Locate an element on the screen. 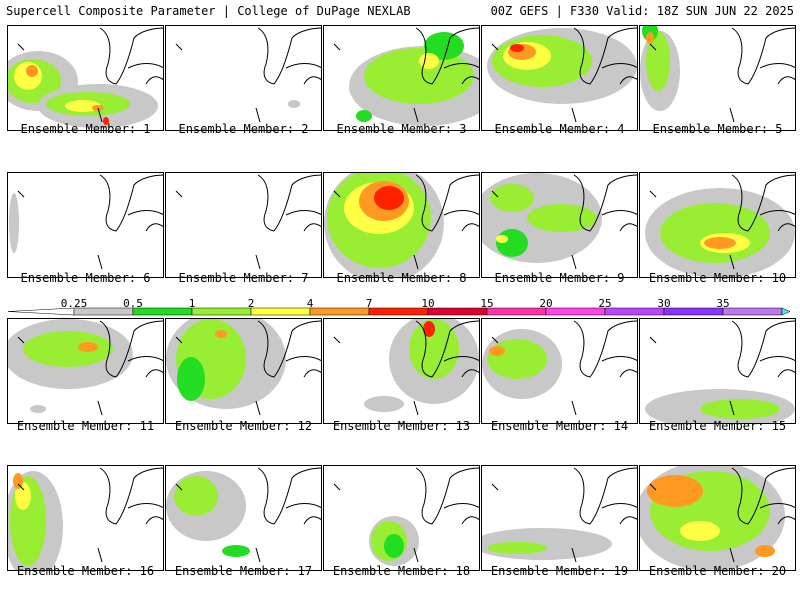 The height and width of the screenshot is (600, 800). colorbar-tick-label: 10 is located at coordinates (428, 303).